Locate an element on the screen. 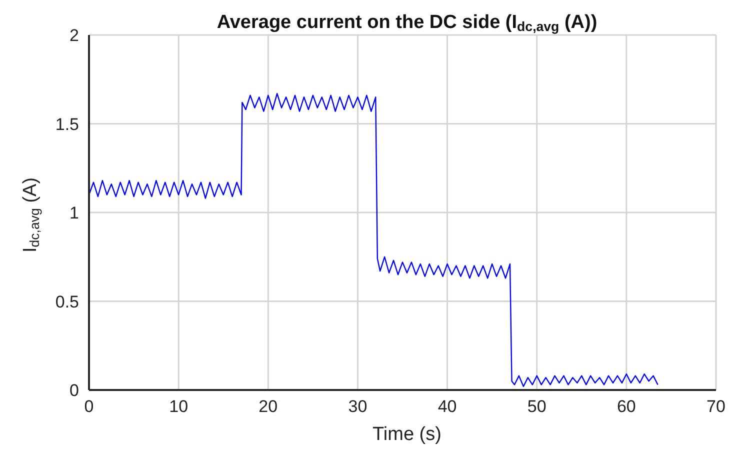 The width and height of the screenshot is (736, 456). y-tick-label: 0 is located at coordinates (74, 390).